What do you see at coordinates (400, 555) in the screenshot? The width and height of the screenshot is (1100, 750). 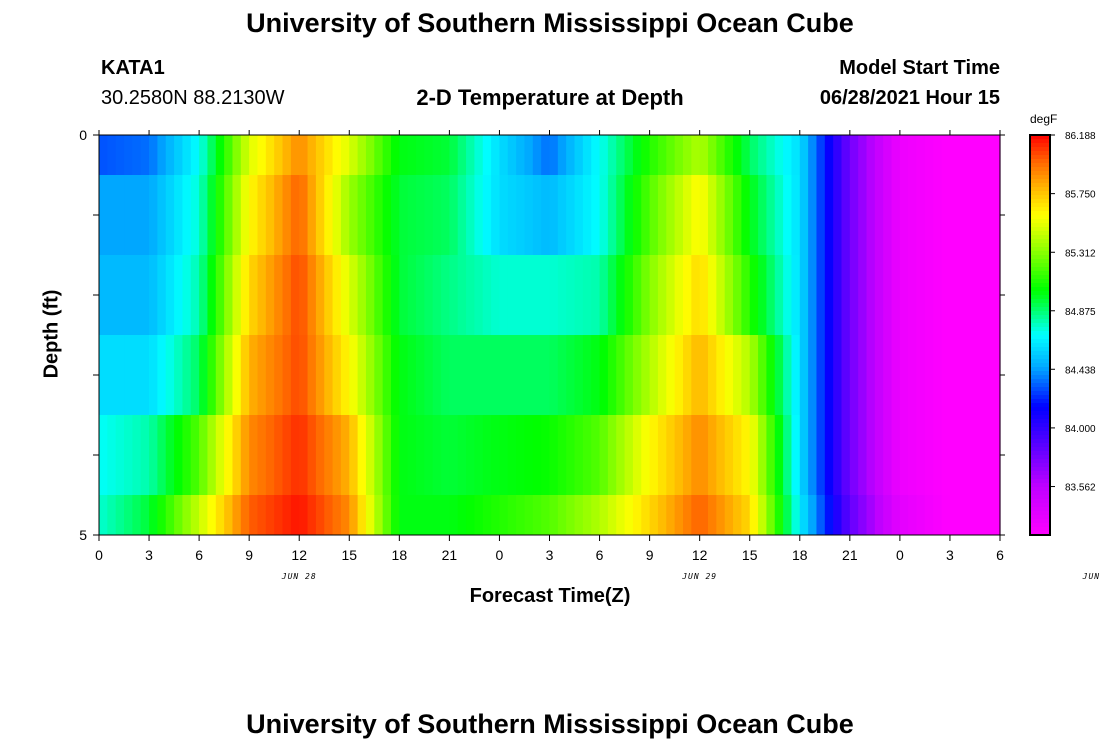 I see `x-tick-label: 18` at bounding box center [400, 555].